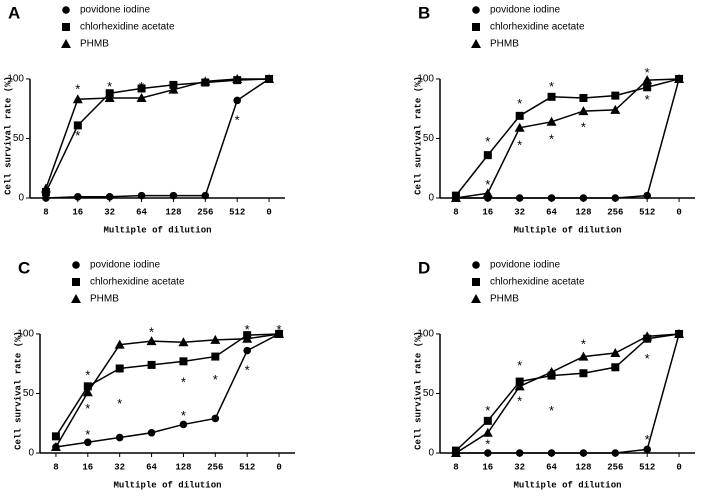 Image resolution: width=719 pixels, height=497 pixels. I want to click on legend-label: povidone iodine, so click(115, 10).